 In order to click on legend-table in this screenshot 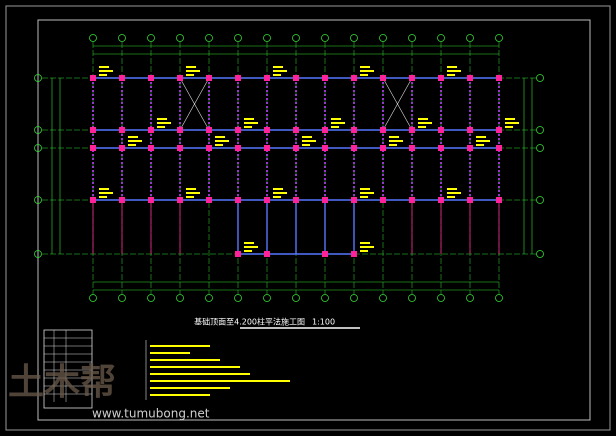, I will do `click(68, 369)`.